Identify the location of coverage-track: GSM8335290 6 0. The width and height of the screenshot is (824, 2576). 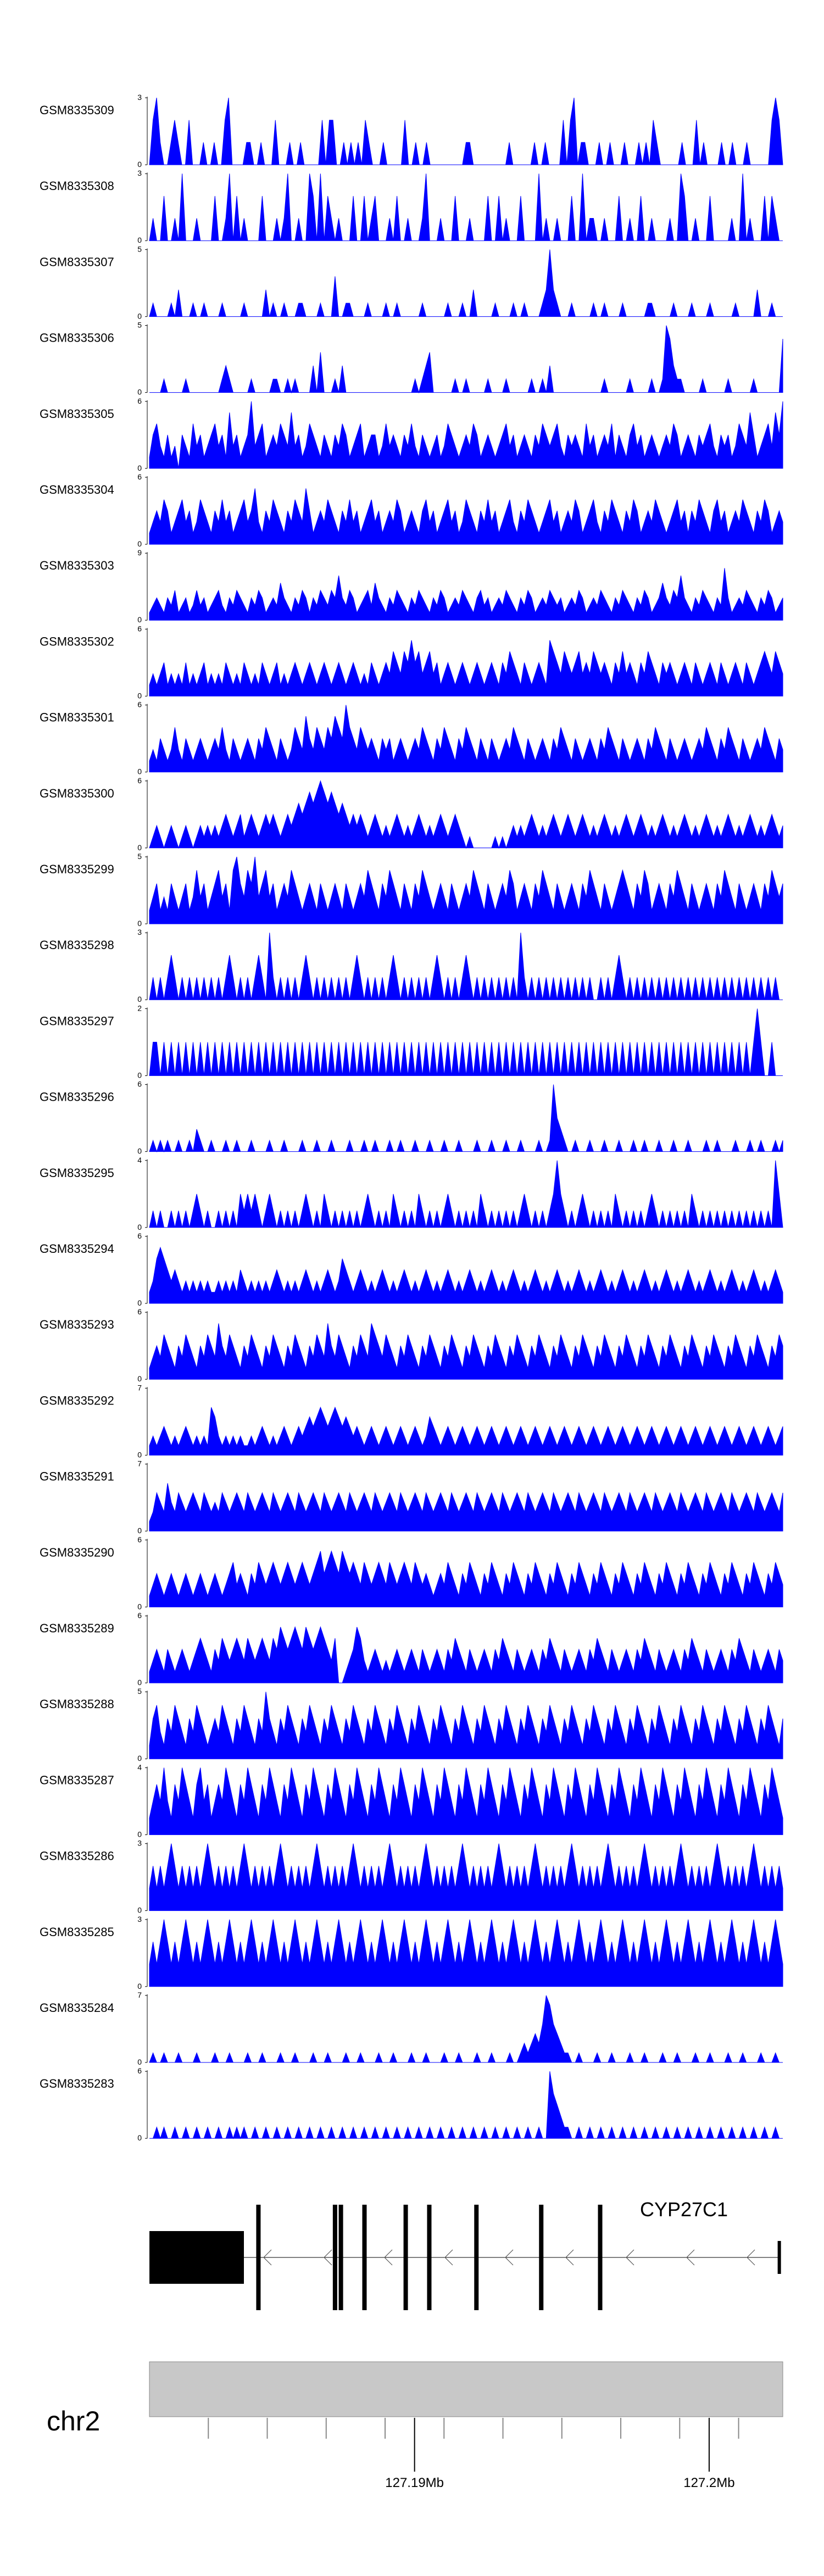
(411, 1573).